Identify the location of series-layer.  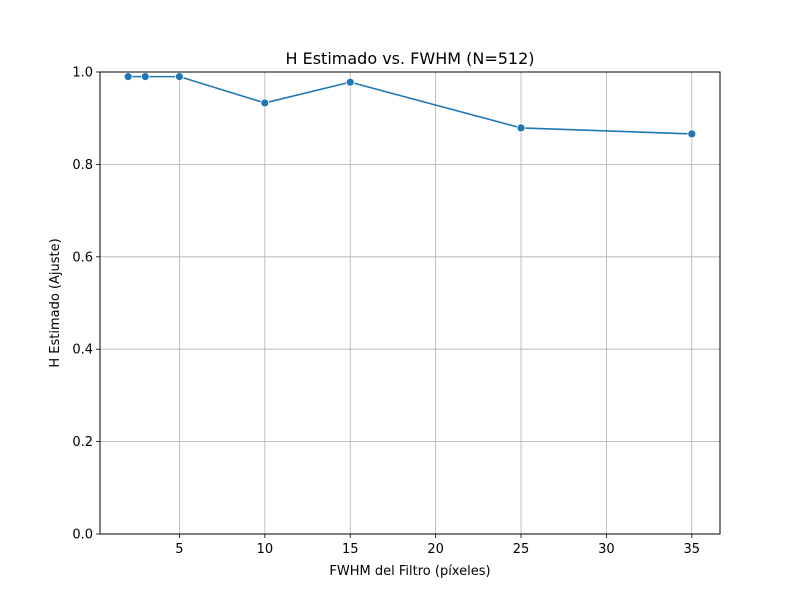
(410, 105).